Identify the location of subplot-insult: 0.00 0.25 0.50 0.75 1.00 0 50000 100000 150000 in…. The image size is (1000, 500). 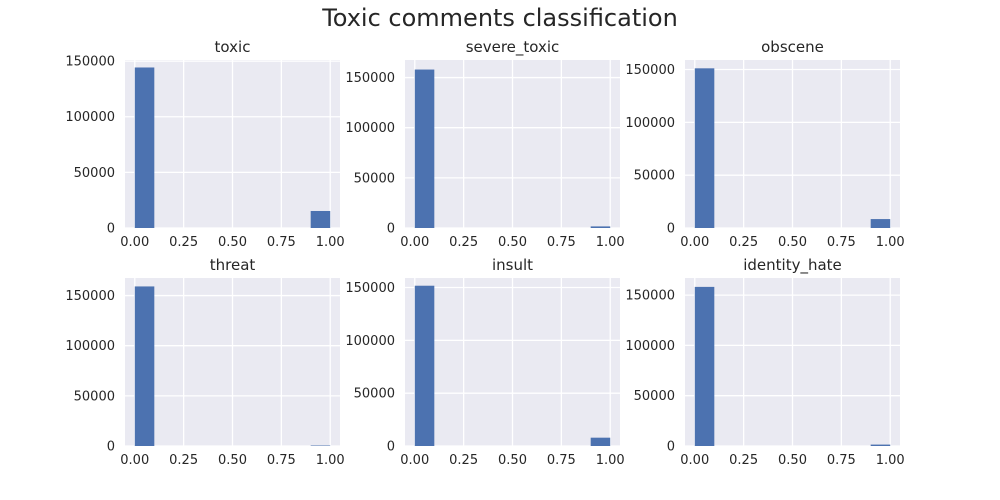
(484, 362).